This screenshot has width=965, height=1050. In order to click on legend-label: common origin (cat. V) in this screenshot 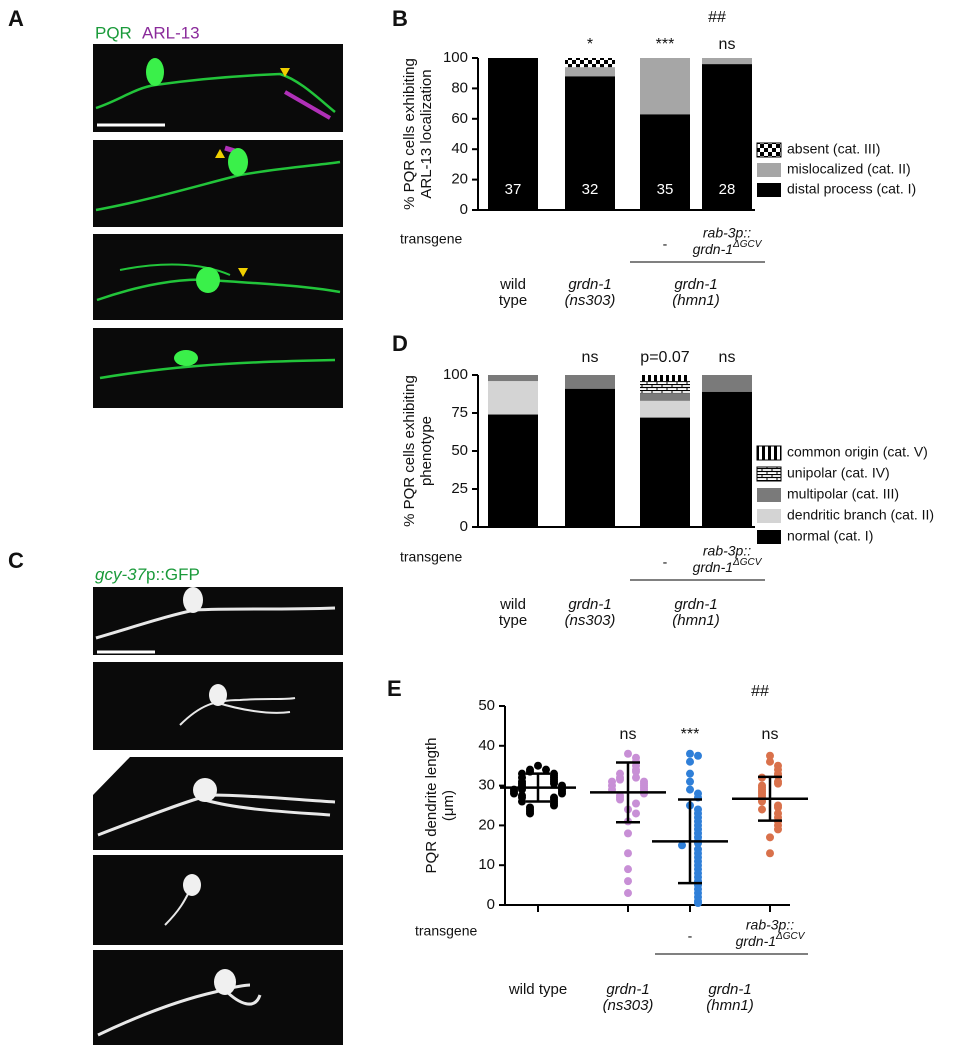, I will do `click(857, 452)`.